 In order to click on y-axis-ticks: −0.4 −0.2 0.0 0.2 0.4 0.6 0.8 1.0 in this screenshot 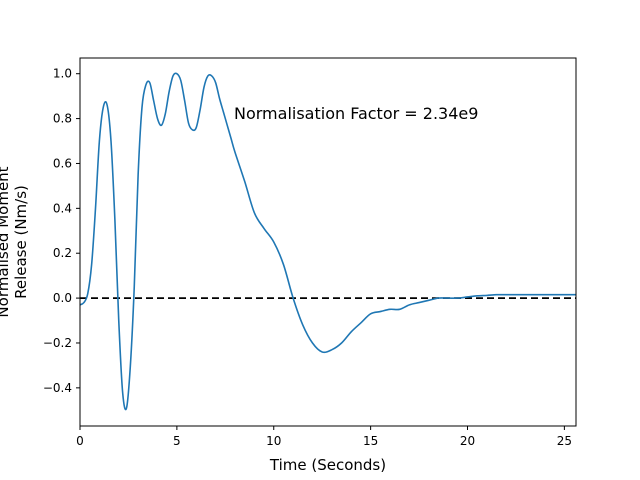, I will do `click(61, 231)`.